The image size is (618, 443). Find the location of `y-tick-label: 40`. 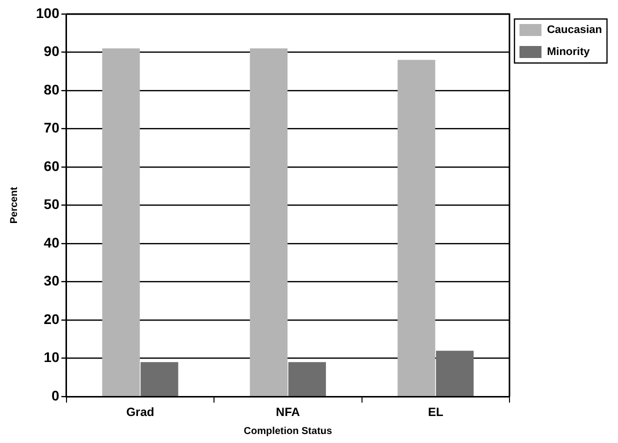

y-tick-label: 40 is located at coordinates (52, 242).